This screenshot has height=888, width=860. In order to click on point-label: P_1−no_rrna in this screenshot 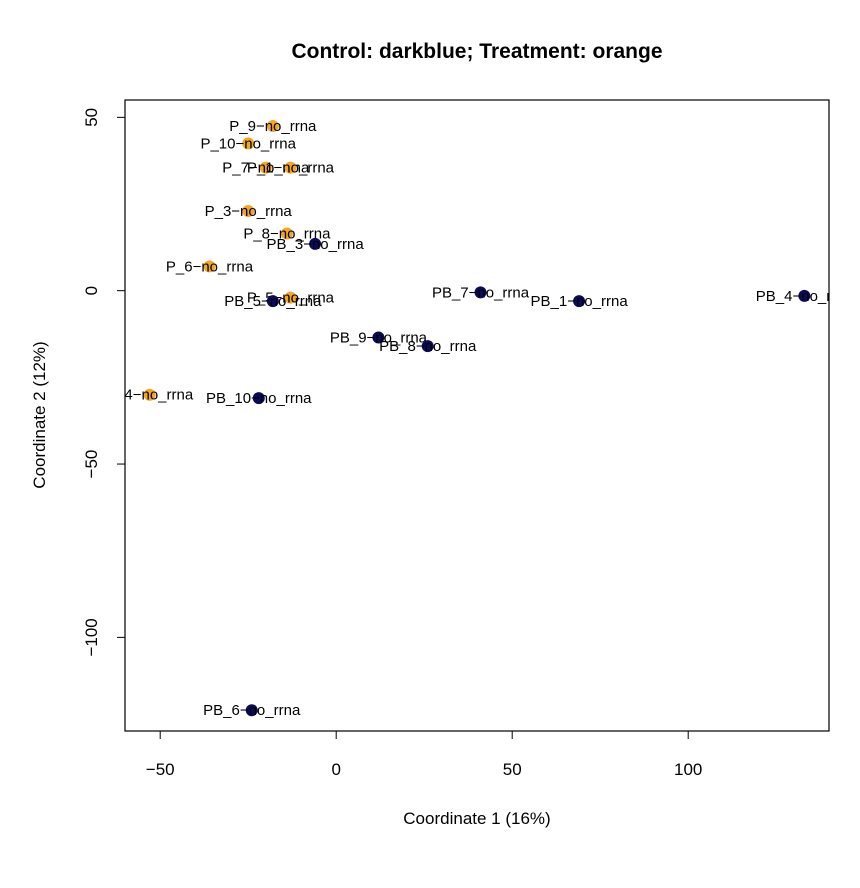, I will do `click(291, 168)`.